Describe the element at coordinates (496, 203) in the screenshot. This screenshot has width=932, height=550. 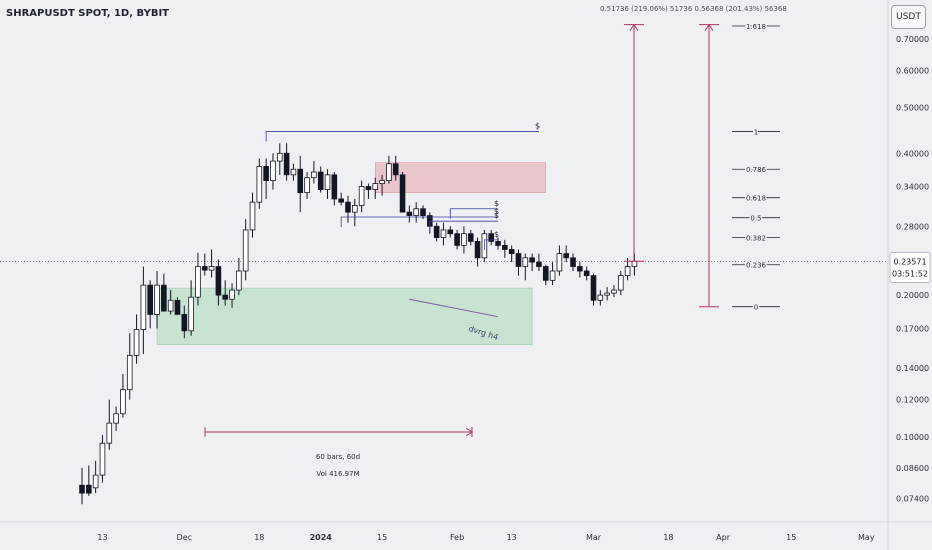
I see `liquidity-level-label: $` at that location.